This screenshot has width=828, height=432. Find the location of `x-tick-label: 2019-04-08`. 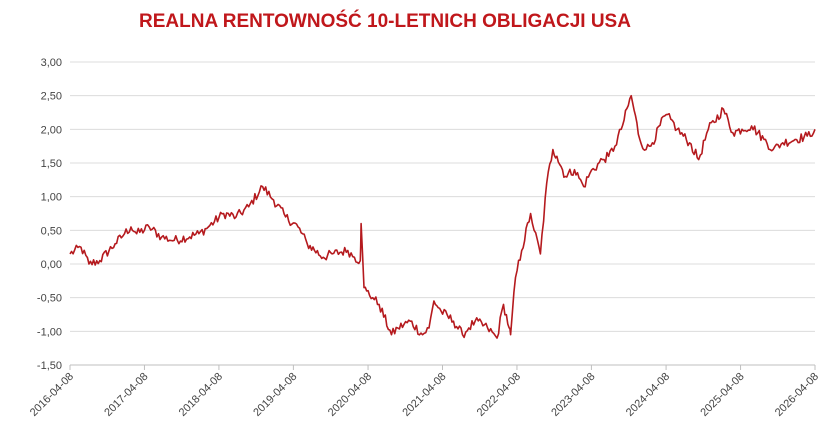

x-tick-label: 2019-04-08 is located at coordinates (275, 395).